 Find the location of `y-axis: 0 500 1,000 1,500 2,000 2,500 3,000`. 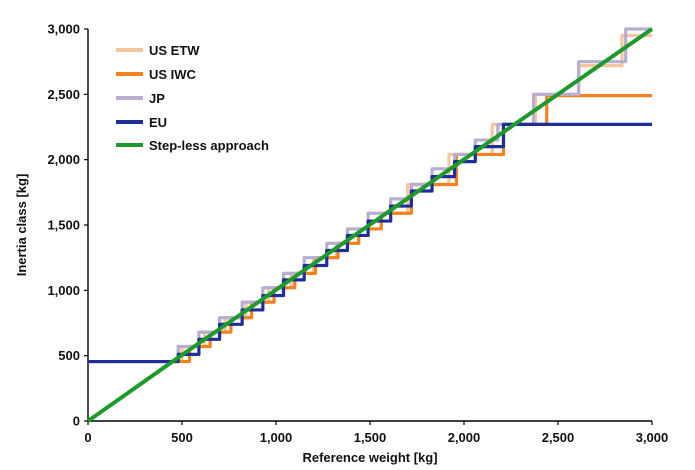

y-axis: 0 500 1,000 1,500 2,000 2,500 3,000 is located at coordinates (68, 225).